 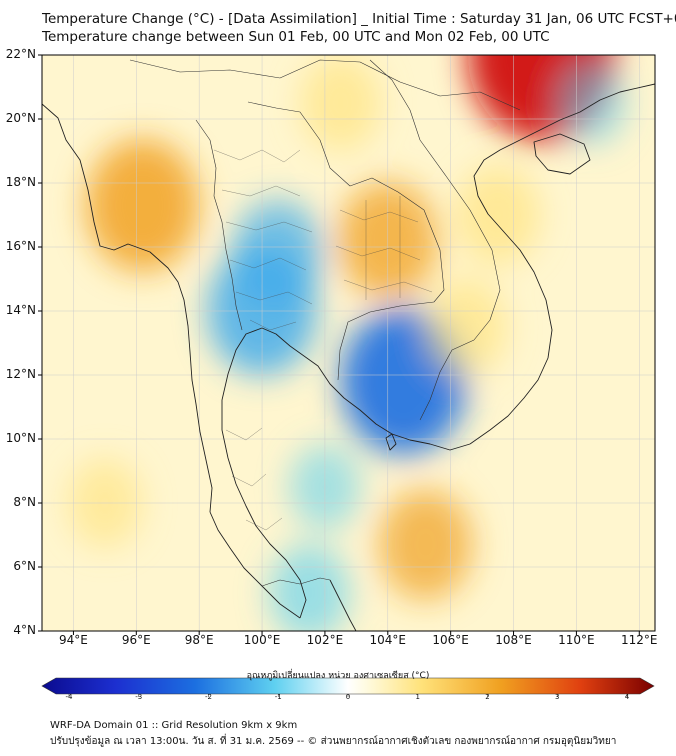 What do you see at coordinates (20, 438) in the screenshot?
I see `lat-label: 10°N` at bounding box center [20, 438].